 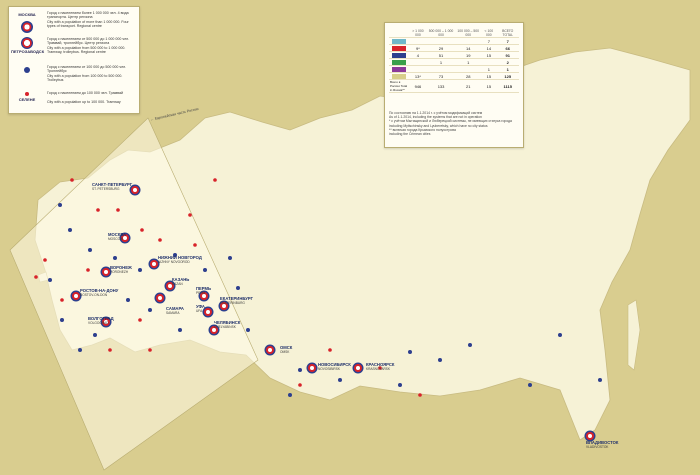 I want to click on table-cell: 51, so click(x=441, y=55).